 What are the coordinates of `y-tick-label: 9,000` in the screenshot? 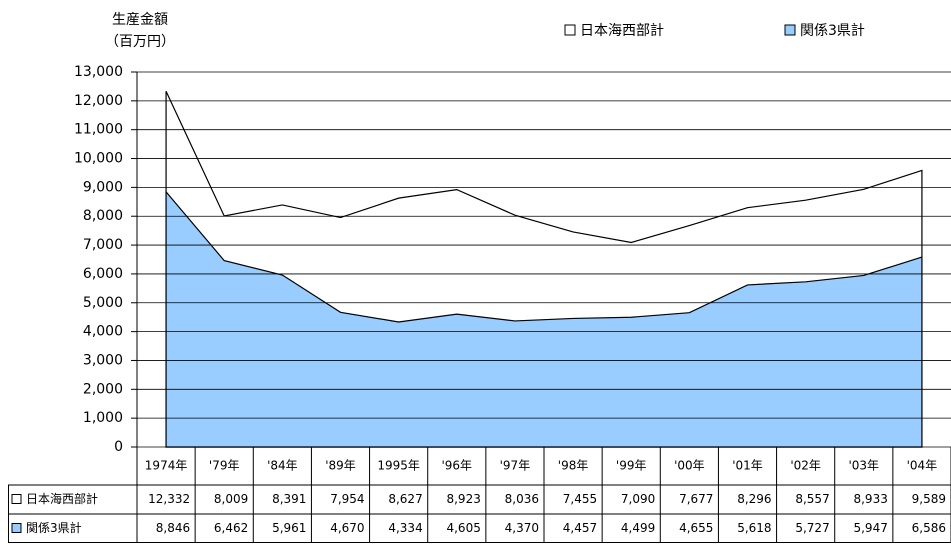 It's located at (103, 187).